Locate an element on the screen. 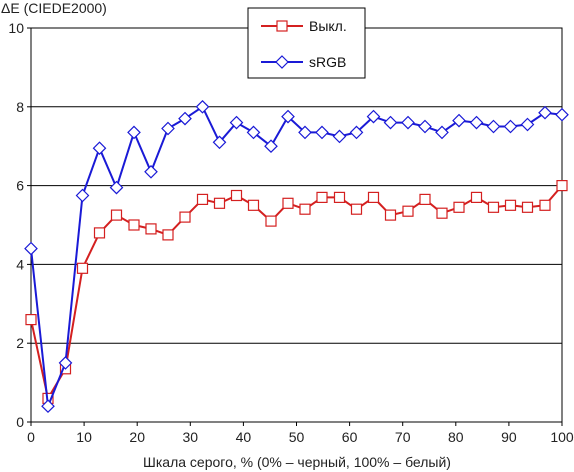 Image resolution: width=574 pixels, height=472 pixels. legend-label-series-2: sRGB is located at coordinates (327, 62).